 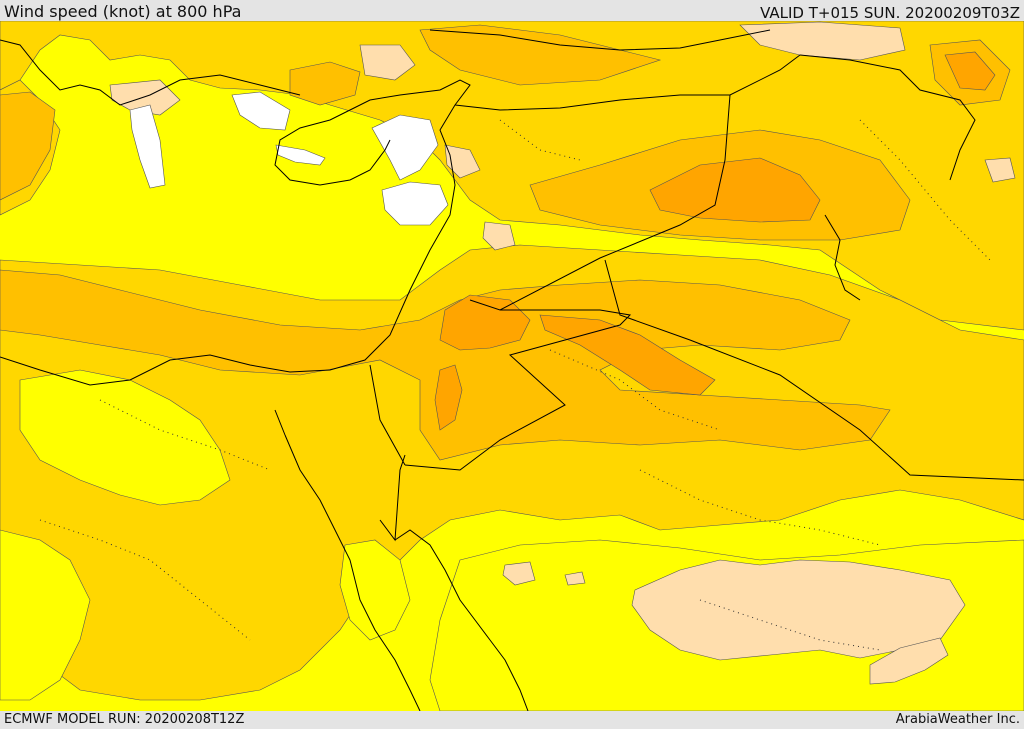 I want to click on wind-band-light-oman, so click(x=909, y=661).